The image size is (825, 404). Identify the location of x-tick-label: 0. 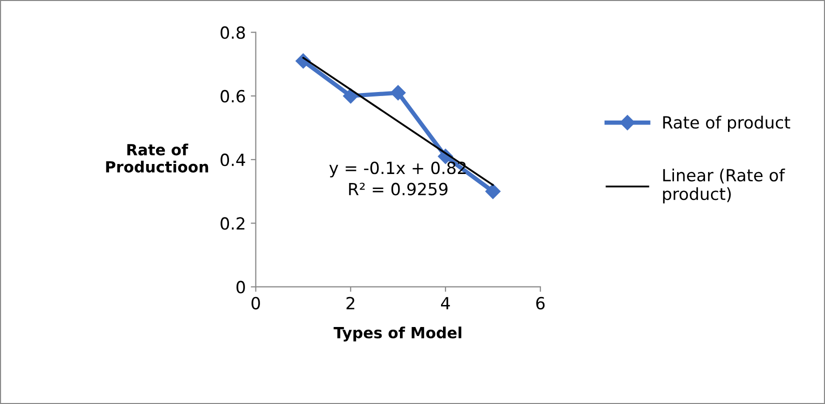
(256, 303).